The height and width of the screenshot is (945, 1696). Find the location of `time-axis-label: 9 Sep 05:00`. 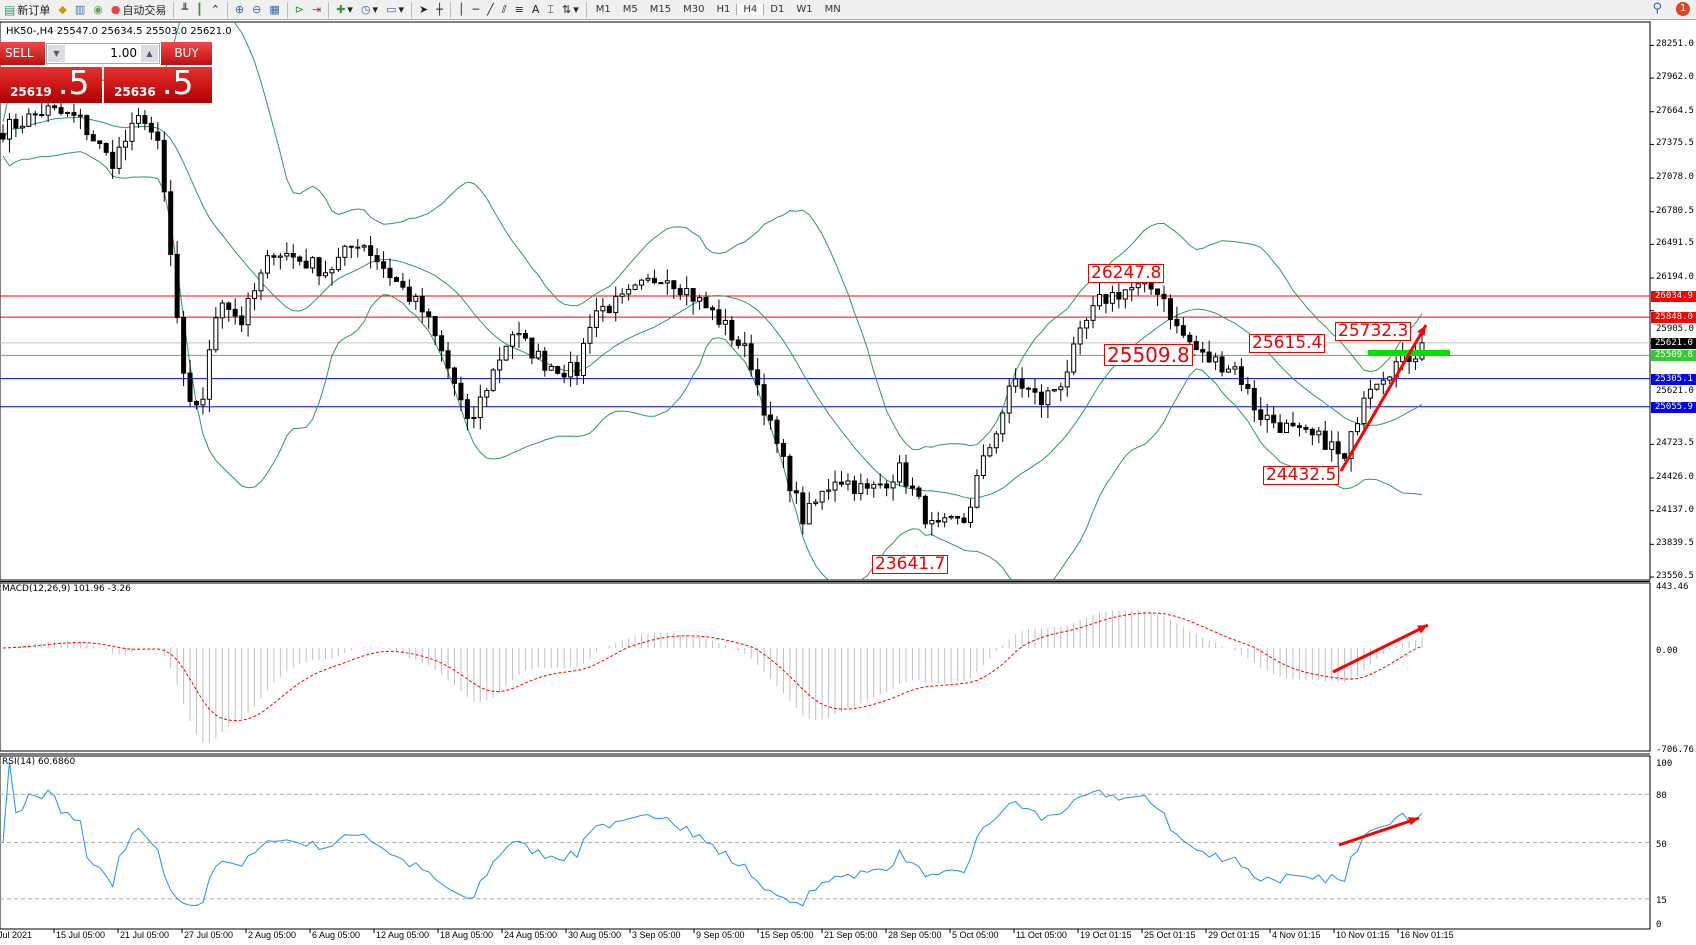

time-axis-label: 9 Sep 05:00 is located at coordinates (720, 935).